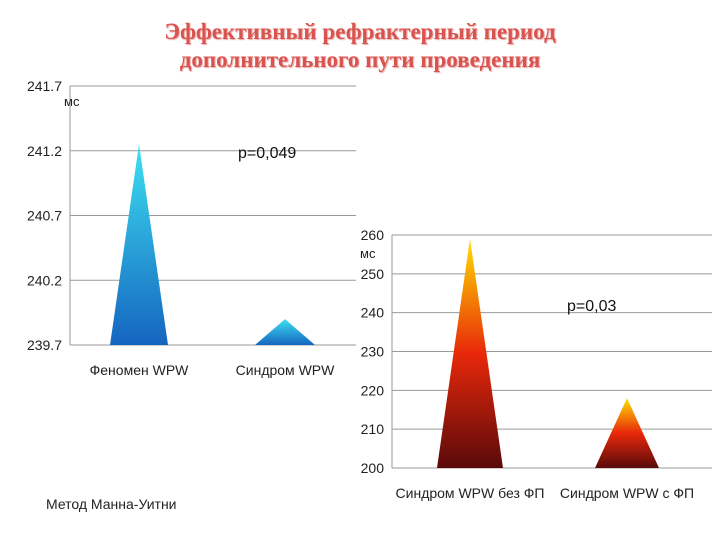 This screenshot has height=540, width=720. I want to click on chart-title-line-2: дополнительного пути проведения, so click(360, 59).